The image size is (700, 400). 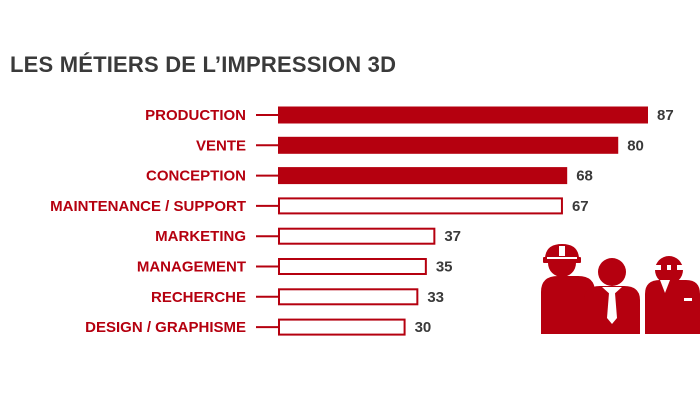 What do you see at coordinates (203, 64) in the screenshot?
I see `chart-title: LES MÉTIERS DE L’IMPRESSION 3D` at bounding box center [203, 64].